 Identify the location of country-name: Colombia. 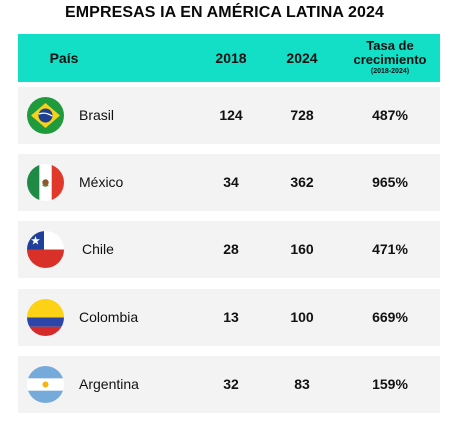
(109, 317).